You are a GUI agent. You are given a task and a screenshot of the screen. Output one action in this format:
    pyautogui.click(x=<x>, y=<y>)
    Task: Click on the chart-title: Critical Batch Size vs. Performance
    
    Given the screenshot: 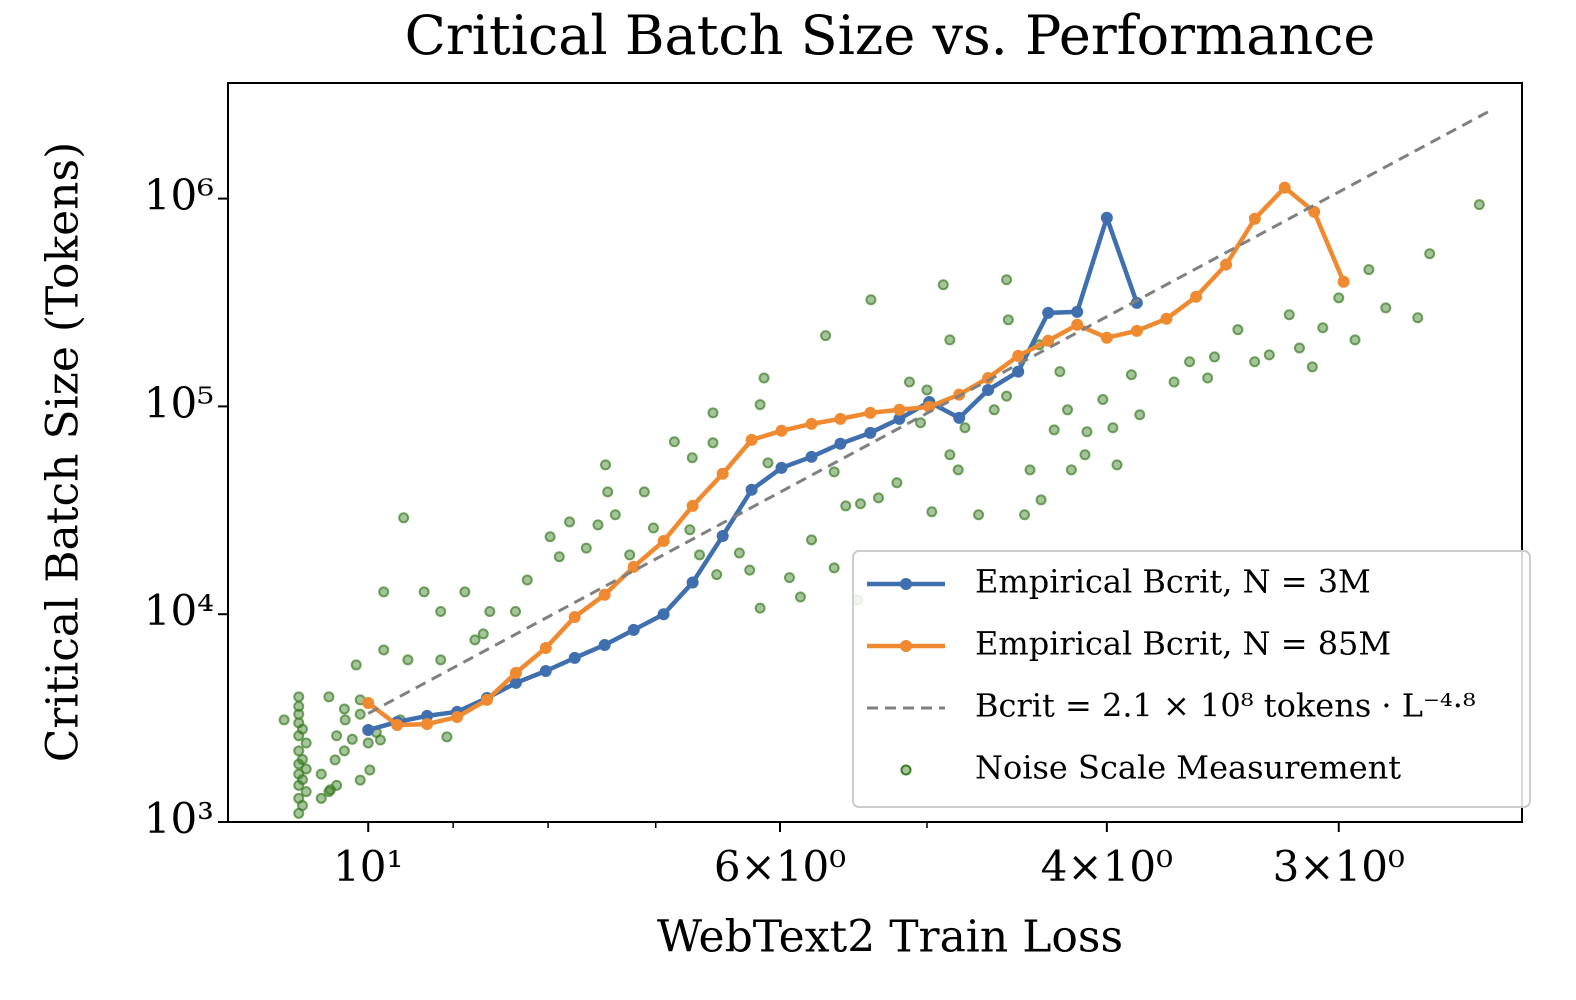 What is the action you would take?
    pyautogui.click(x=890, y=35)
    